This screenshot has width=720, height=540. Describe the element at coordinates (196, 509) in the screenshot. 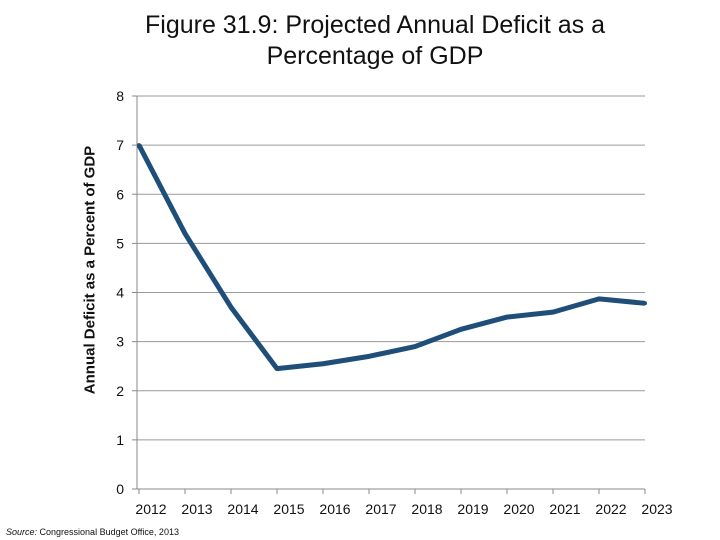

I see `x-tick-label-2013: 2013` at that location.